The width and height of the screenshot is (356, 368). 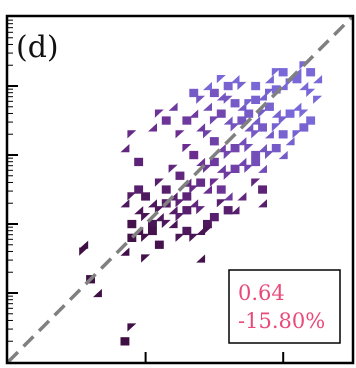 What do you see at coordinates (284, 306) in the screenshot?
I see `annotation-box: 0.64 -15.80%` at bounding box center [284, 306].